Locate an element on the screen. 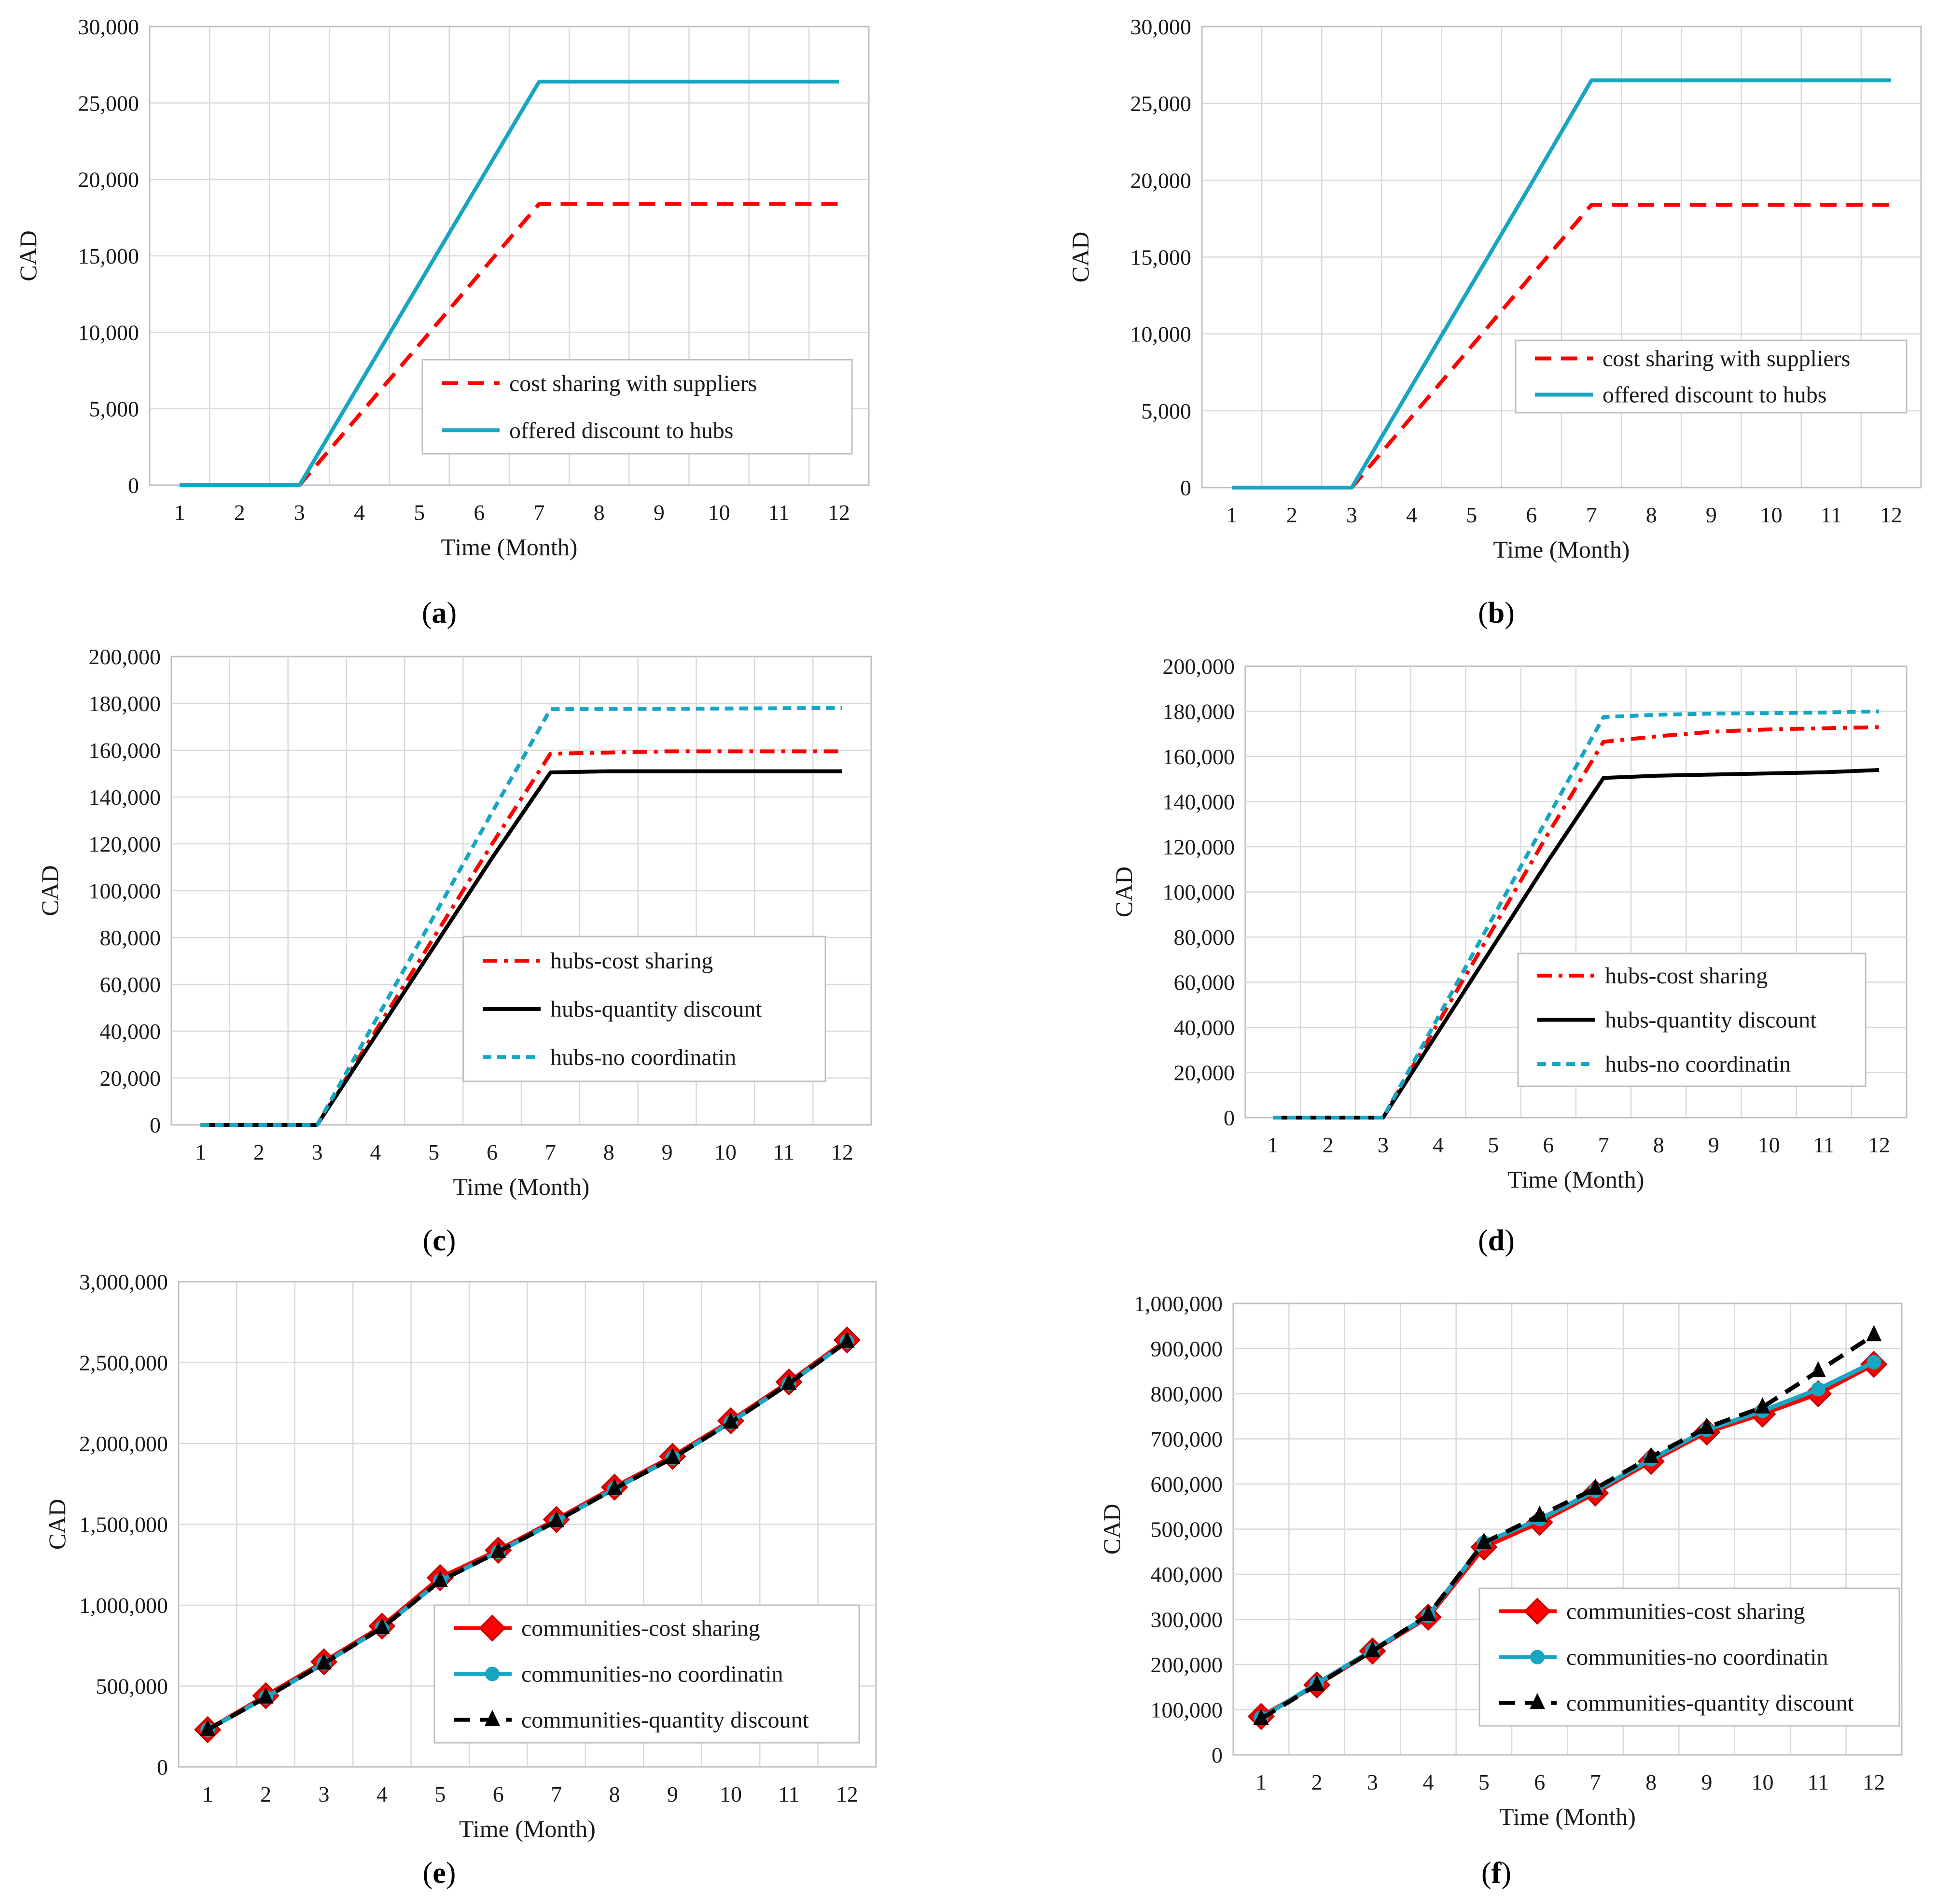  caption-letter: d is located at coordinates (1496, 1241).